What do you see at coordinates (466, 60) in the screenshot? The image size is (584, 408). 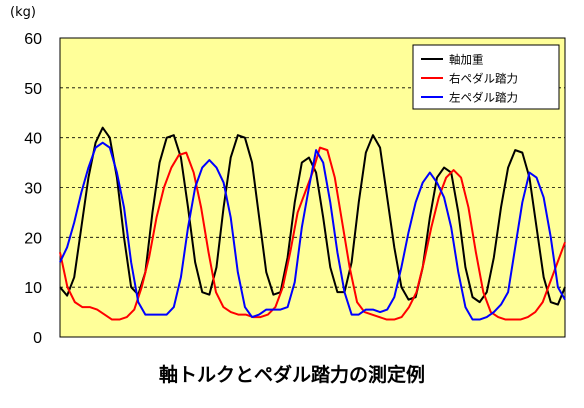 I see `legend-label: 軸加重` at bounding box center [466, 60].